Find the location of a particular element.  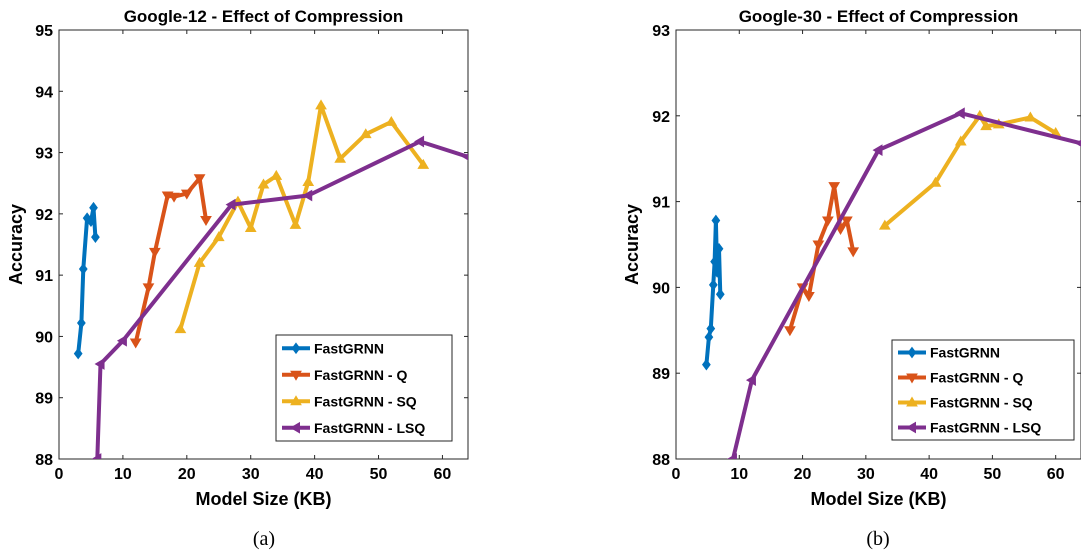

chart-title: Google-12 - Effect of Compression is located at coordinates (264, 16).